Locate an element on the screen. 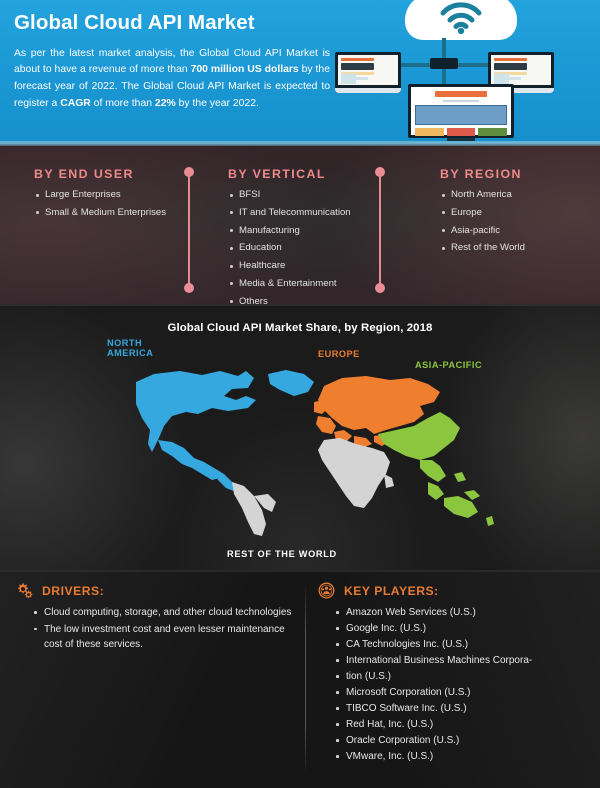 The width and height of the screenshot is (600, 788). list-item: Media & Entertainment is located at coordinates (289, 284).